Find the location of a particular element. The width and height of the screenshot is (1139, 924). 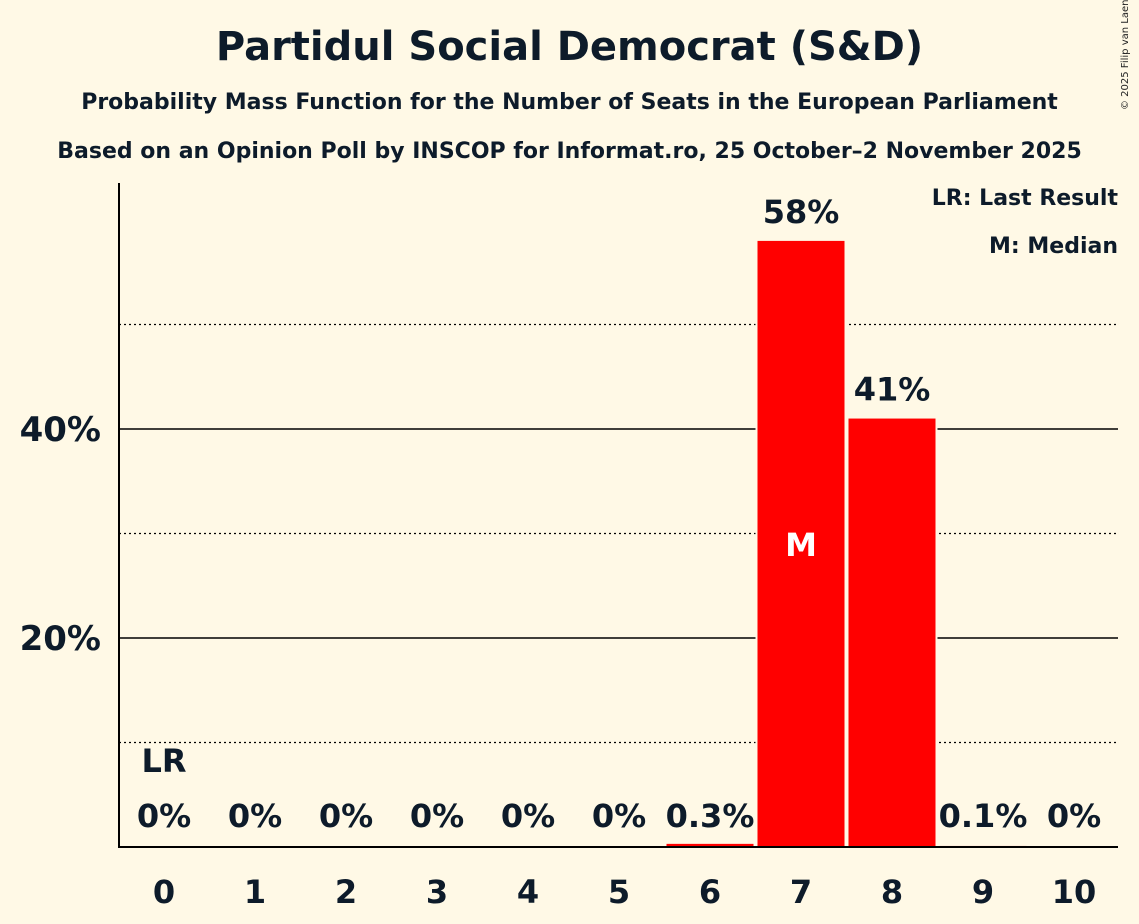

value-label-seat-2: 0% is located at coordinates (346, 816).